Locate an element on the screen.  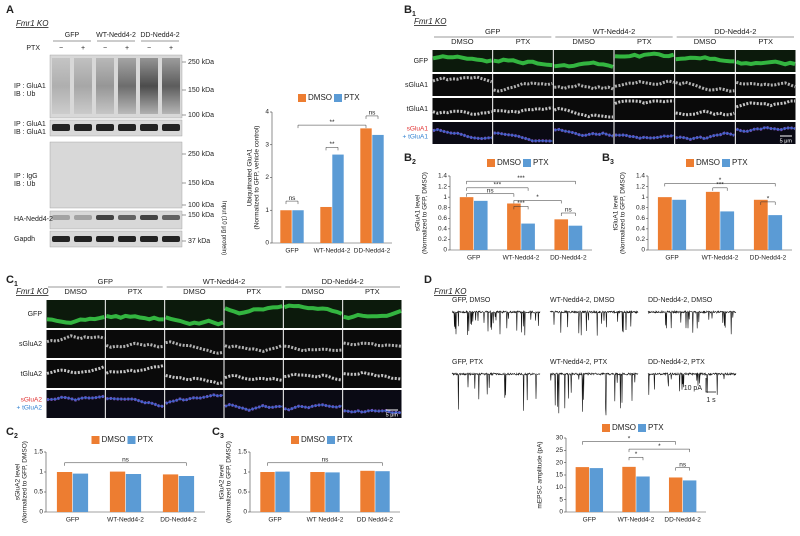
image-group: DD-Nedd4-2 is located at coordinates (343, 281).